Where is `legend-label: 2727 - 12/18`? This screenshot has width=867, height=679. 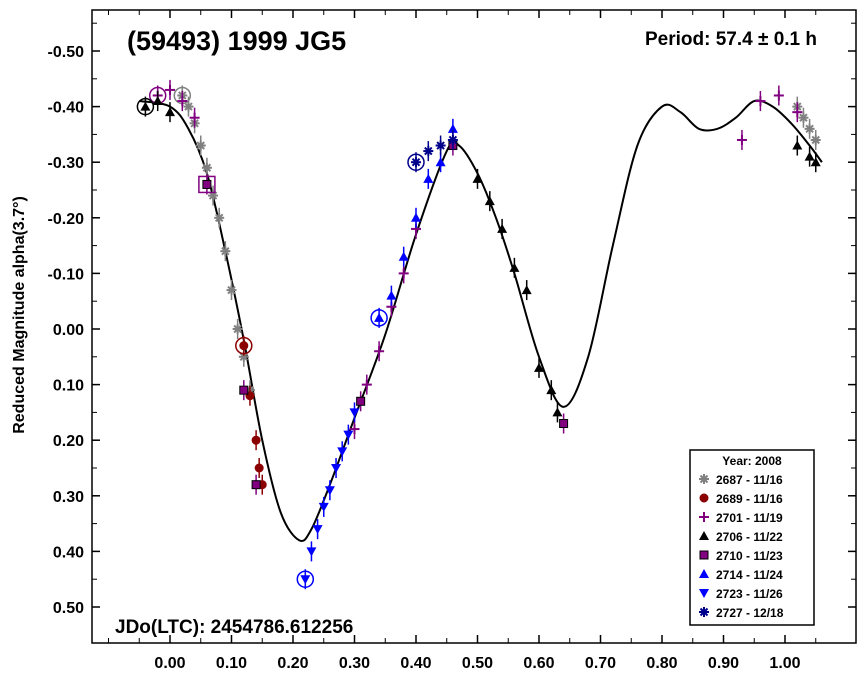
legend-label: 2727 - 12/18 is located at coordinates (750, 613).